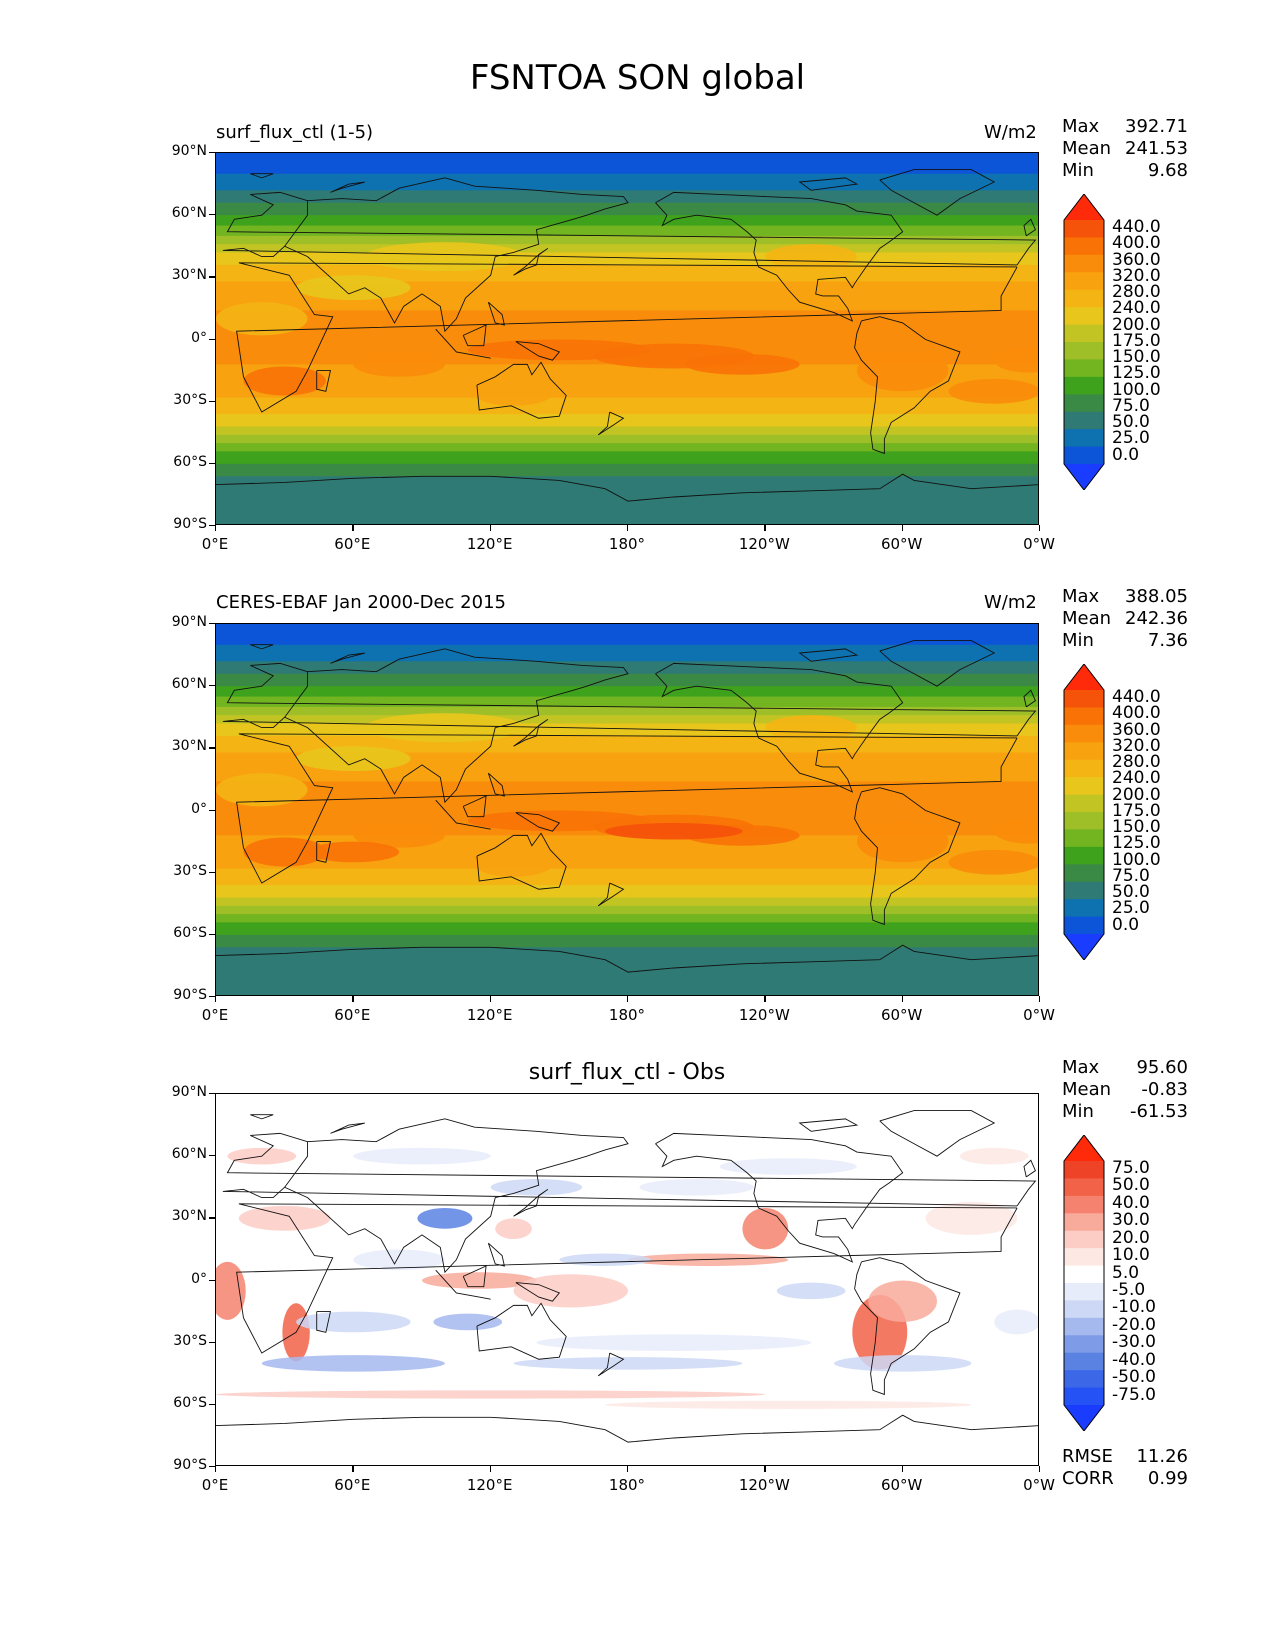 This screenshot has width=1275, height=1650. Describe the element at coordinates (1136, 745) in the screenshot. I see `colorbar-label: 320.0` at that location.